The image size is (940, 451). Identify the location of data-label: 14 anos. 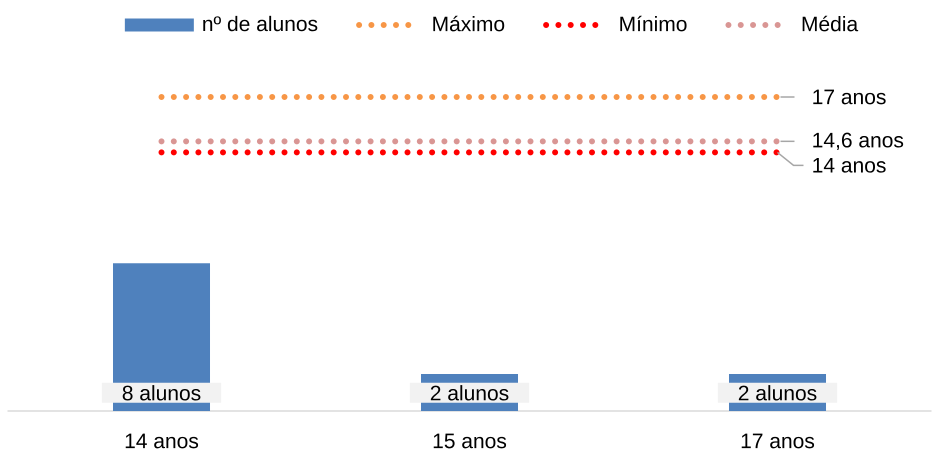
(849, 165).